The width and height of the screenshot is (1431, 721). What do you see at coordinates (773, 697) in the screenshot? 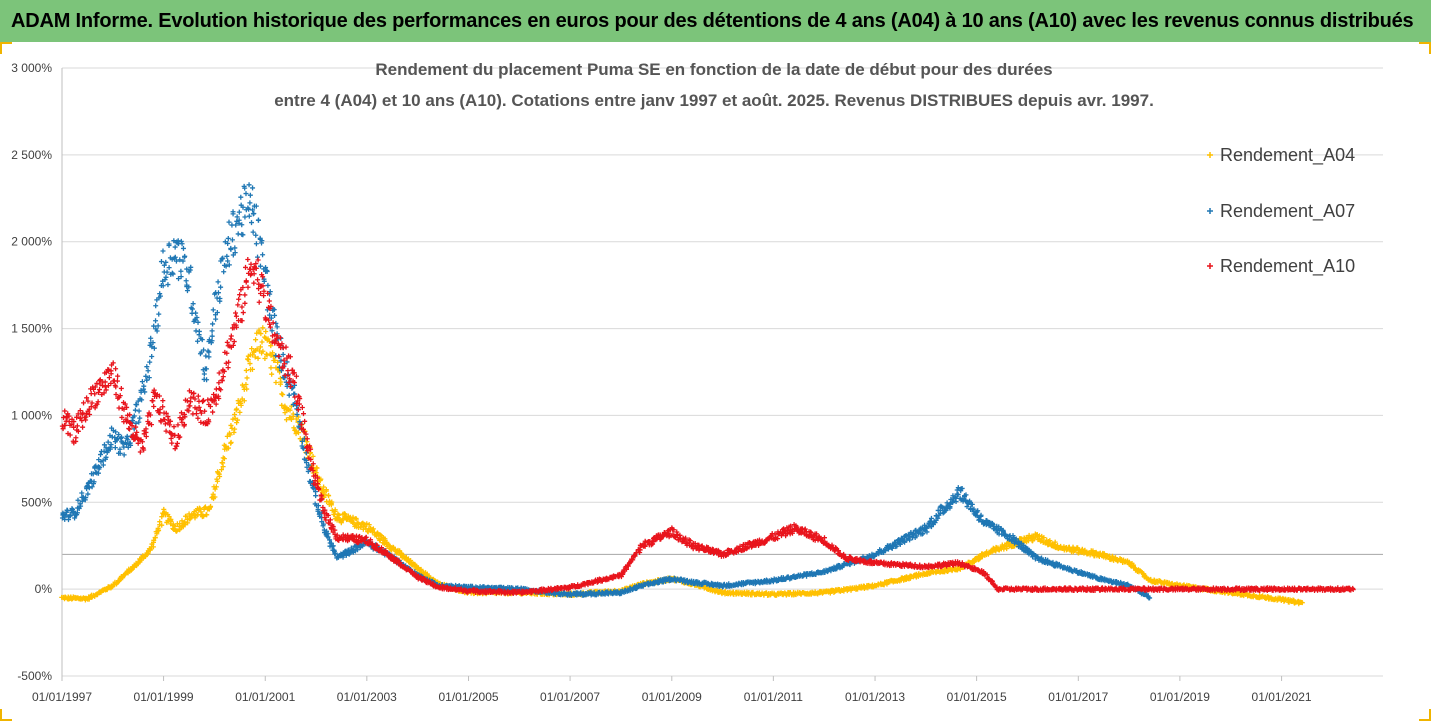
I see `x-tick-label: 01/01/2011` at bounding box center [773, 697].